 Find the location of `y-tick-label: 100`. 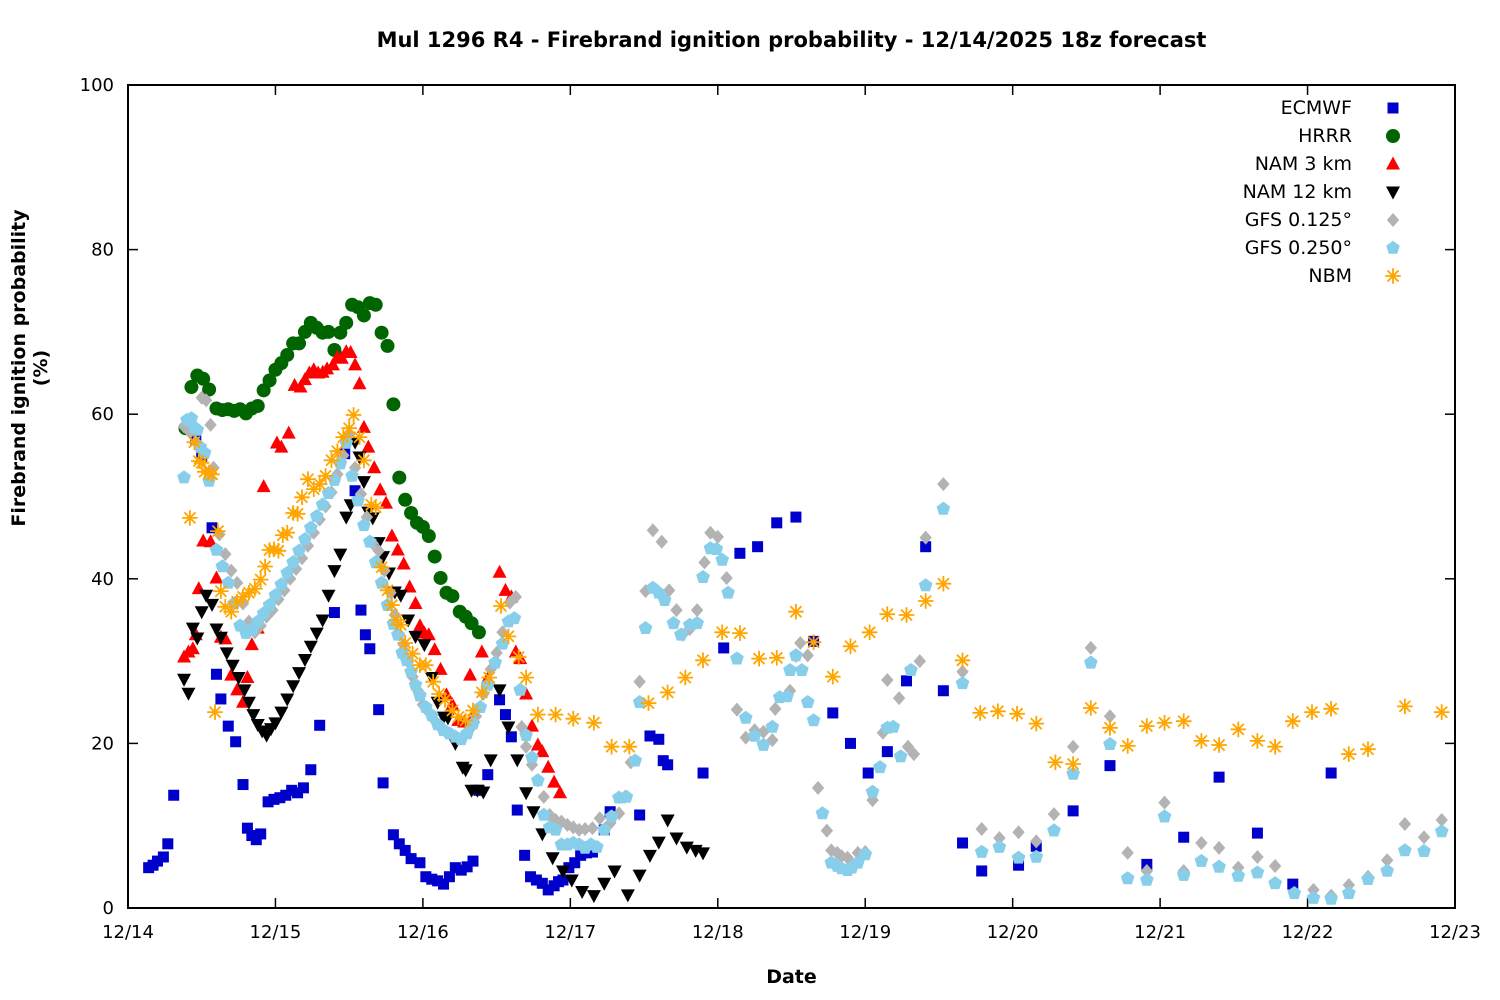

y-tick-label: 100 is located at coordinates (97, 85).